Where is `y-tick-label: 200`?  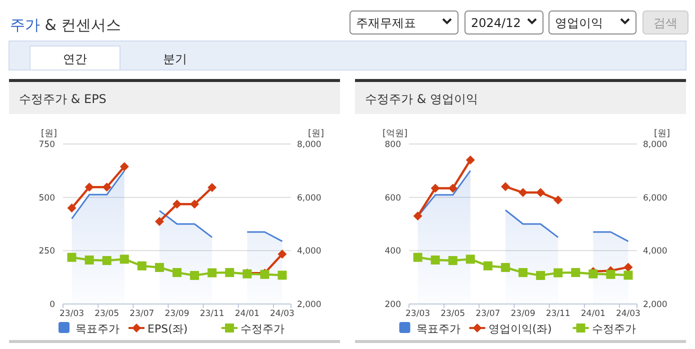
y-tick-label: 200 is located at coordinates (392, 305).